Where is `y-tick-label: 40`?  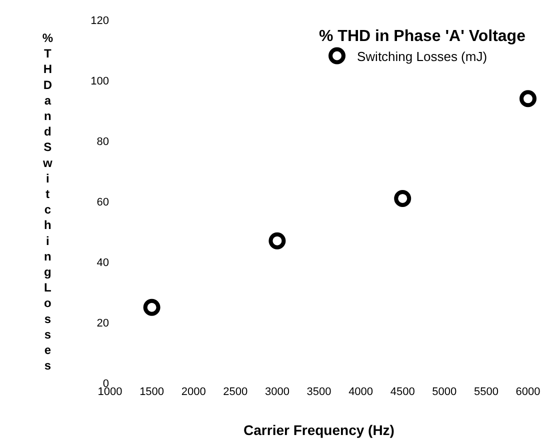
y-tick-label: 40 is located at coordinates (102, 262).